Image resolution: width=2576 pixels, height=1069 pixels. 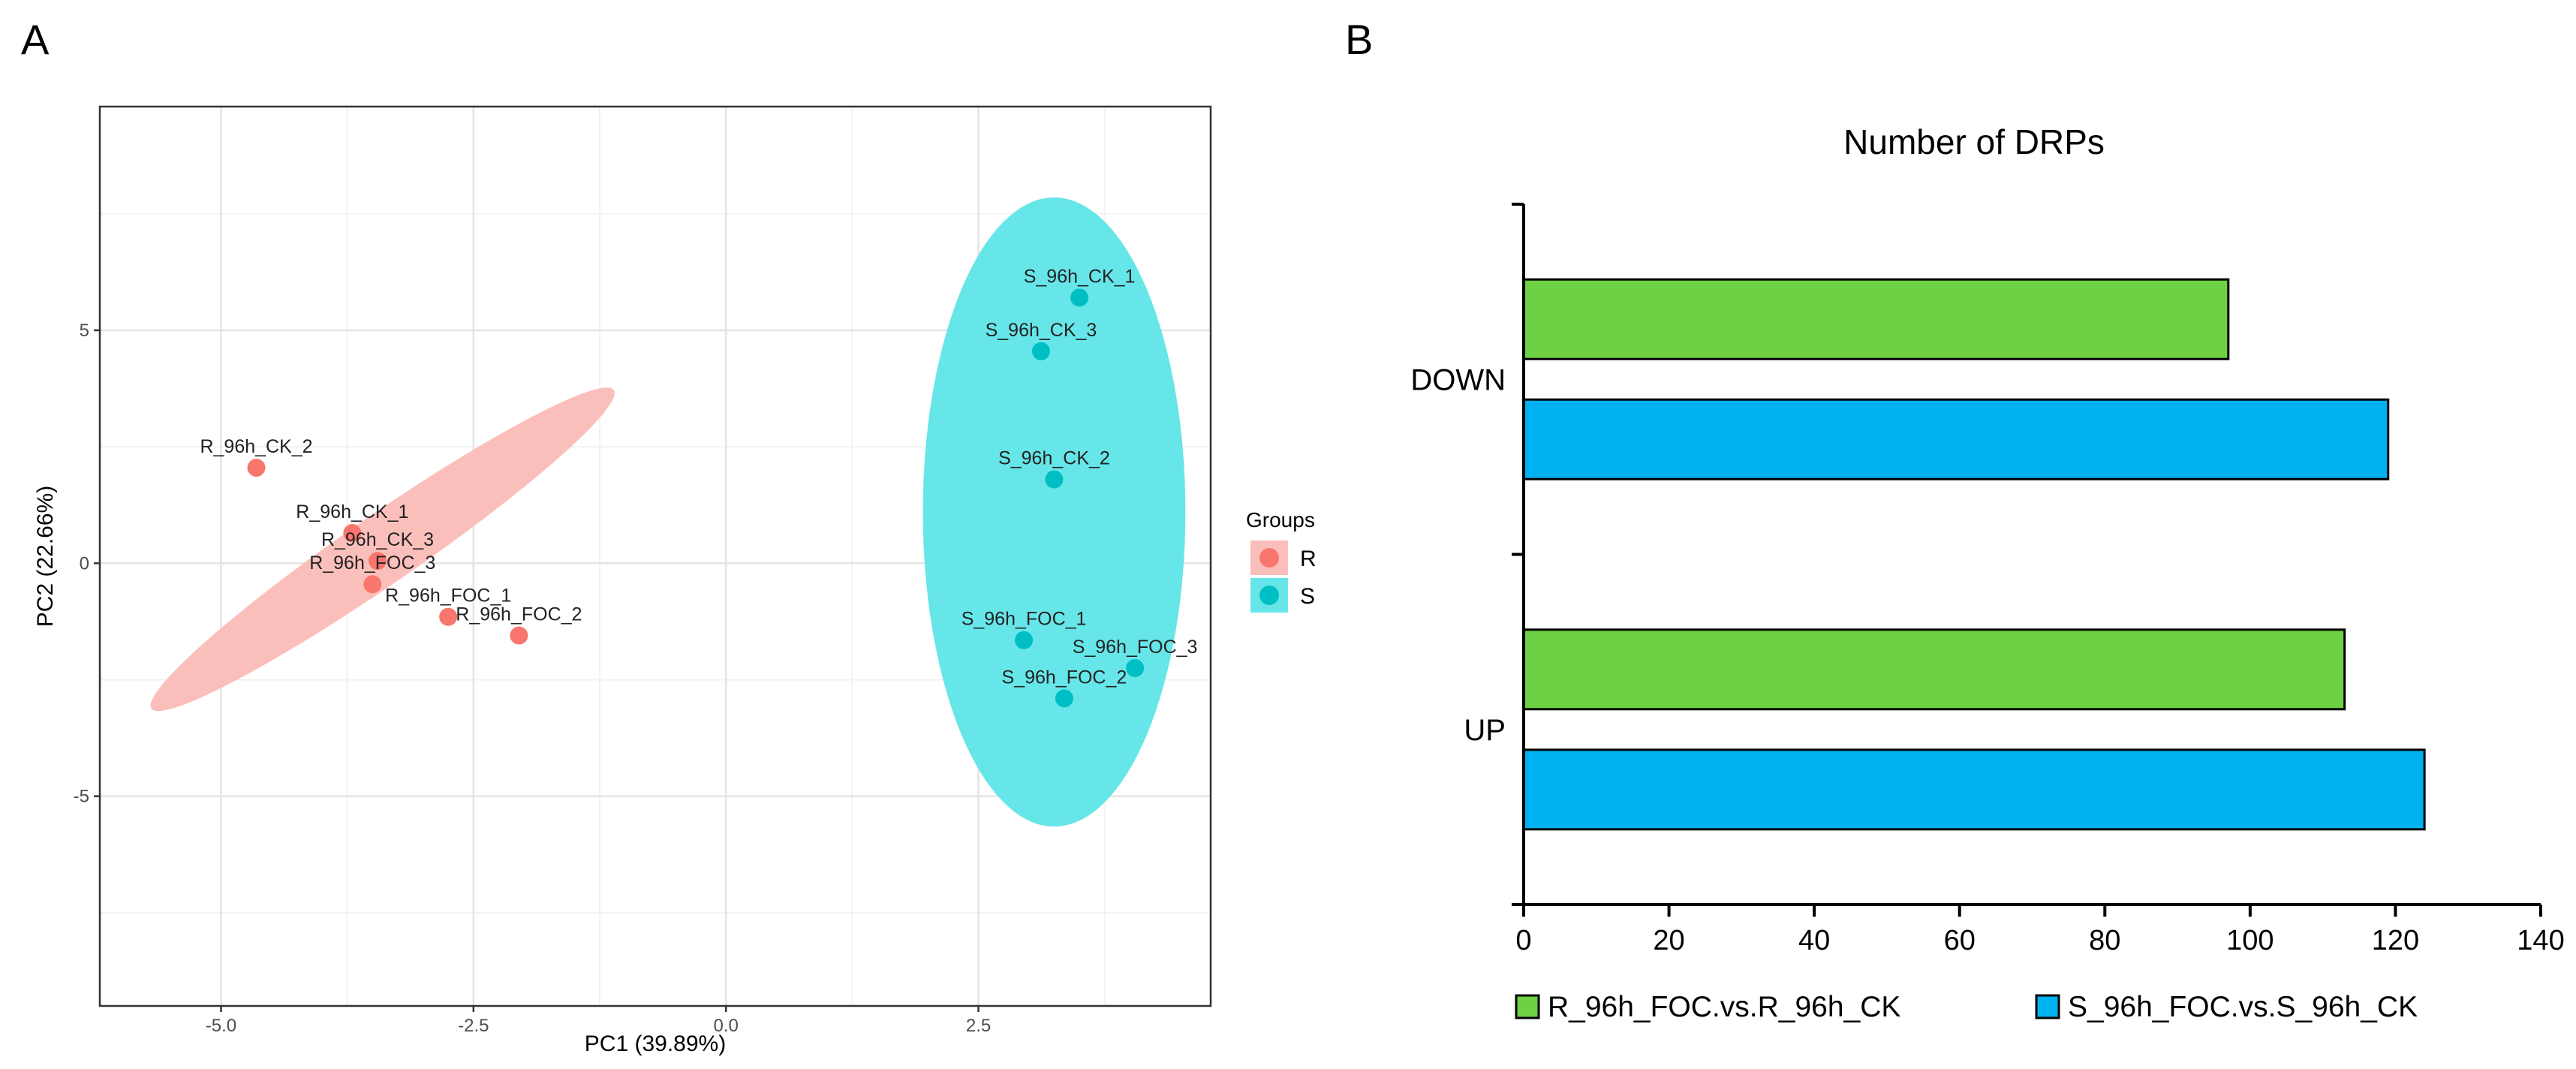 What do you see at coordinates (519, 614) in the screenshot?
I see `pca-point-label: R_96h_FOC_2` at bounding box center [519, 614].